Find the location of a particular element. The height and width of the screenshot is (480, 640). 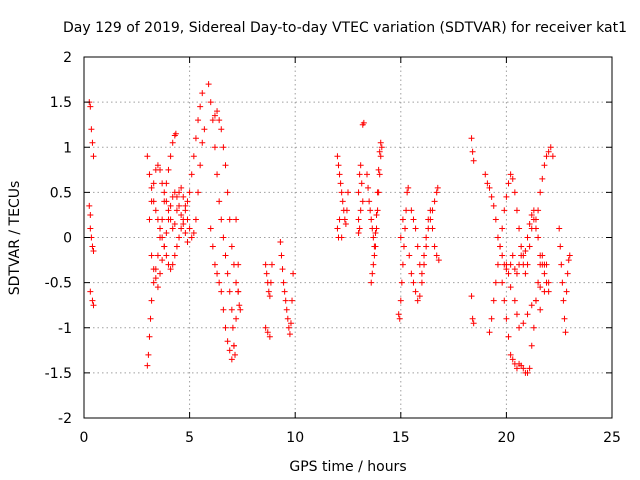

y-tick-label: 2 is located at coordinates (67, 58).